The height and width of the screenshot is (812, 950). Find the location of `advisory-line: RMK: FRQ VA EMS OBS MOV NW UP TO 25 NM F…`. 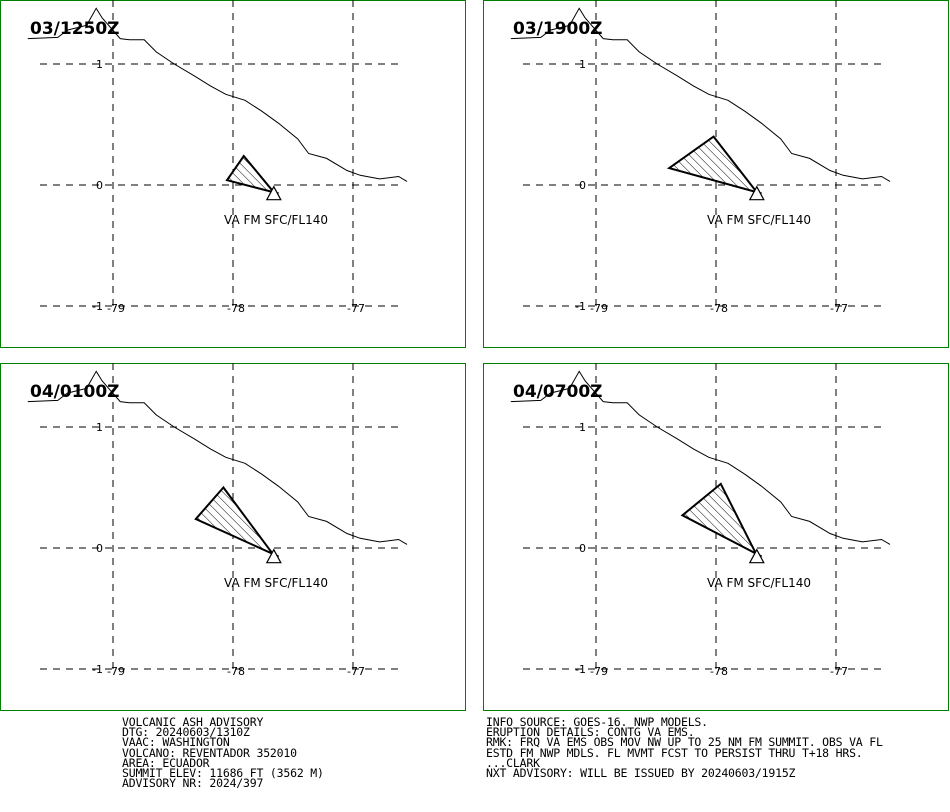

advisory-line: RMK: FRQ VA EMS OBS MOV NW UP TO 25 NM F… is located at coordinates (684, 742).